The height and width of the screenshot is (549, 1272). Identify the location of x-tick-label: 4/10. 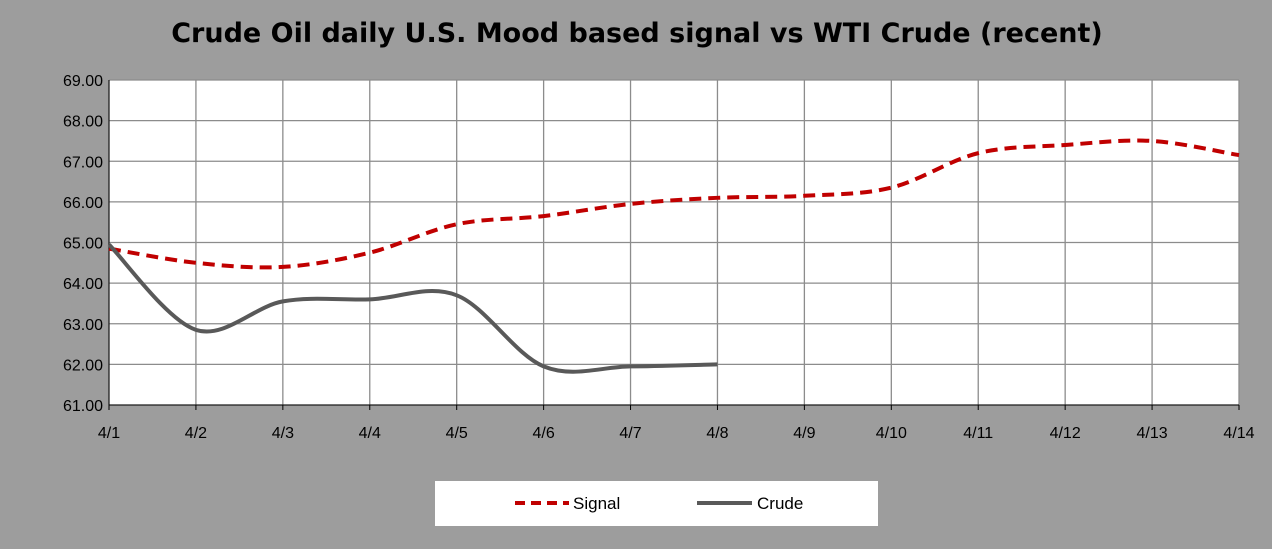
(891, 433).